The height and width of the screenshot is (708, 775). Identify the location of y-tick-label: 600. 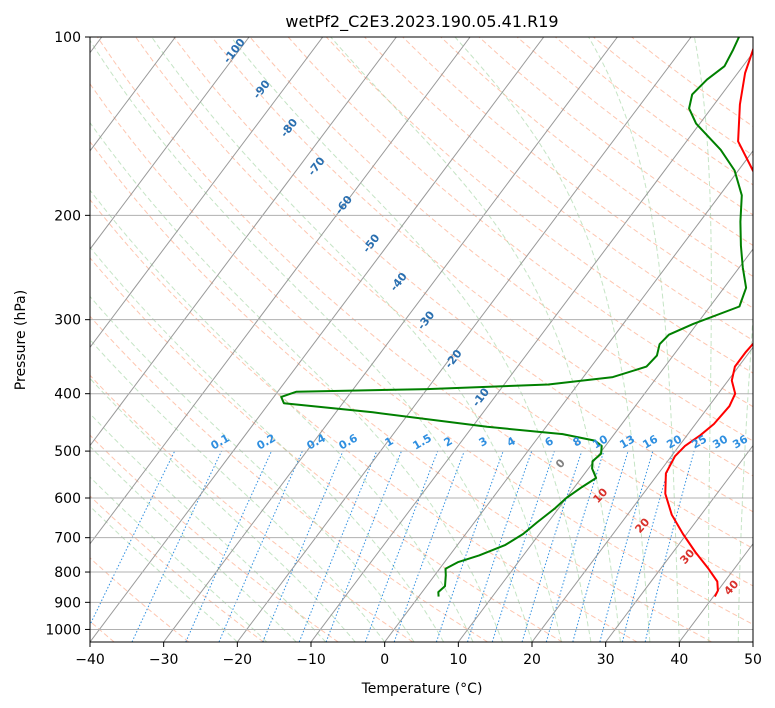
(67, 499).